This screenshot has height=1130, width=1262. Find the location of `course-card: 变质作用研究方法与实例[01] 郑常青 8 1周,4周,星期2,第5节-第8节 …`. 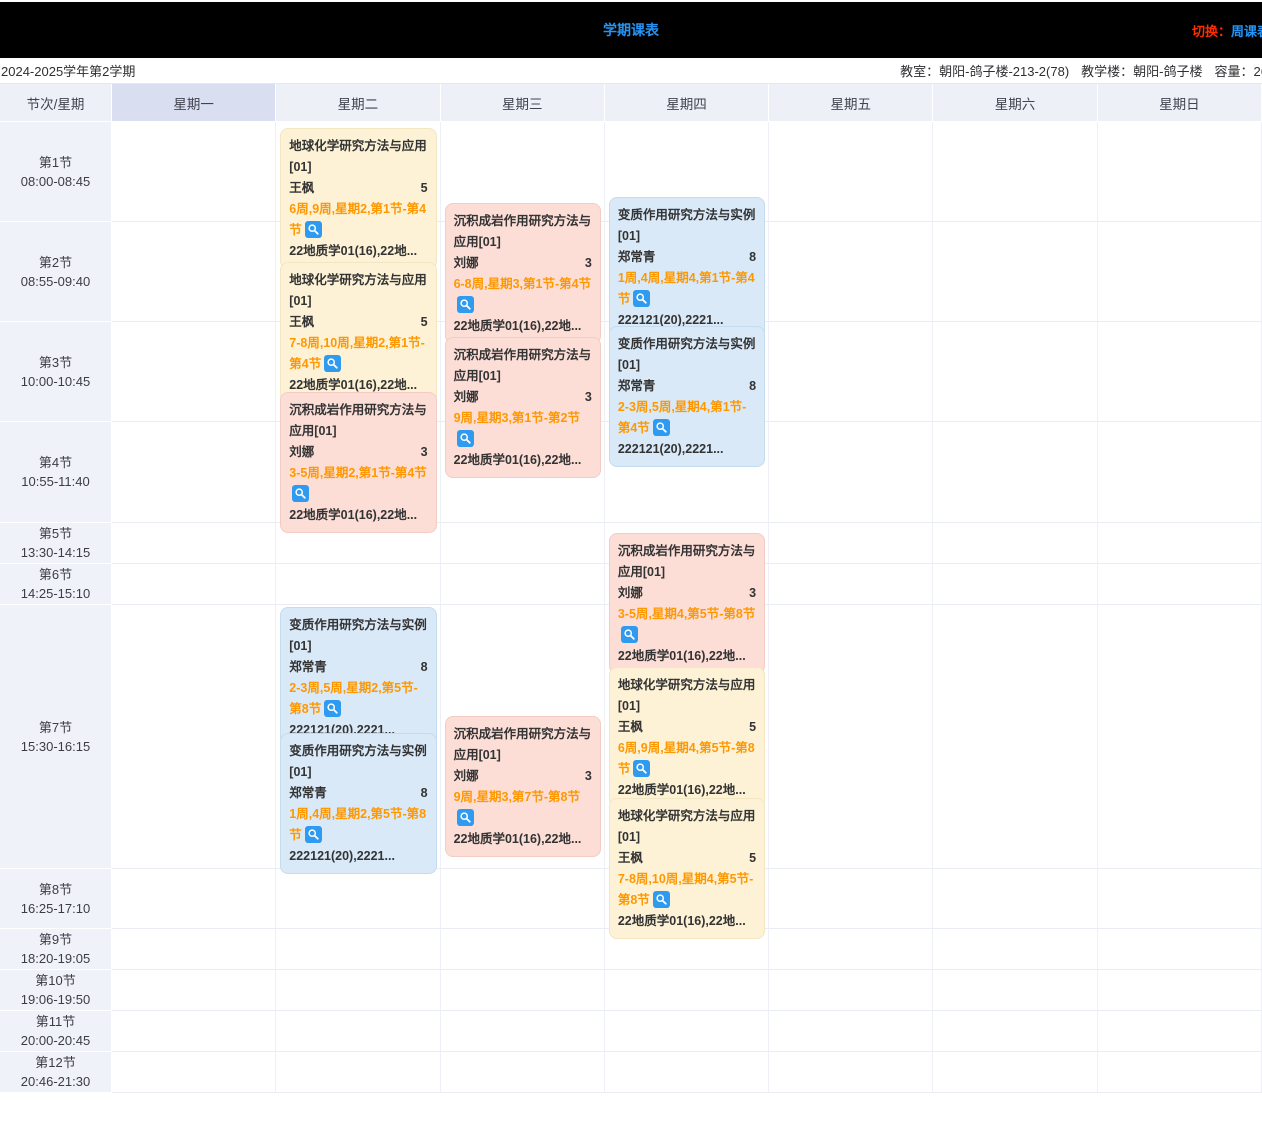

course-card: 变质作用研究方法与实例[01] 郑常青 8 1周,4周,星期2,第5节-第8节 … is located at coordinates (358, 803).